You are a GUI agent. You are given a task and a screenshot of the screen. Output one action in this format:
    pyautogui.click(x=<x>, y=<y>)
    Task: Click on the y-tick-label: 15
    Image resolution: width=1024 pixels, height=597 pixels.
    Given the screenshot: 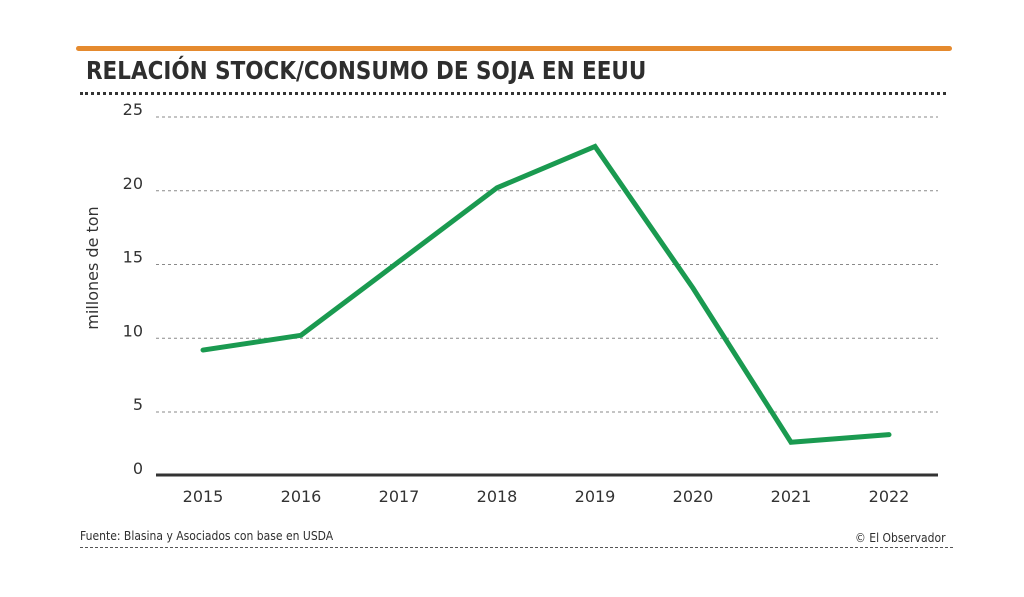 What is the action you would take?
    pyautogui.click(x=133, y=257)
    